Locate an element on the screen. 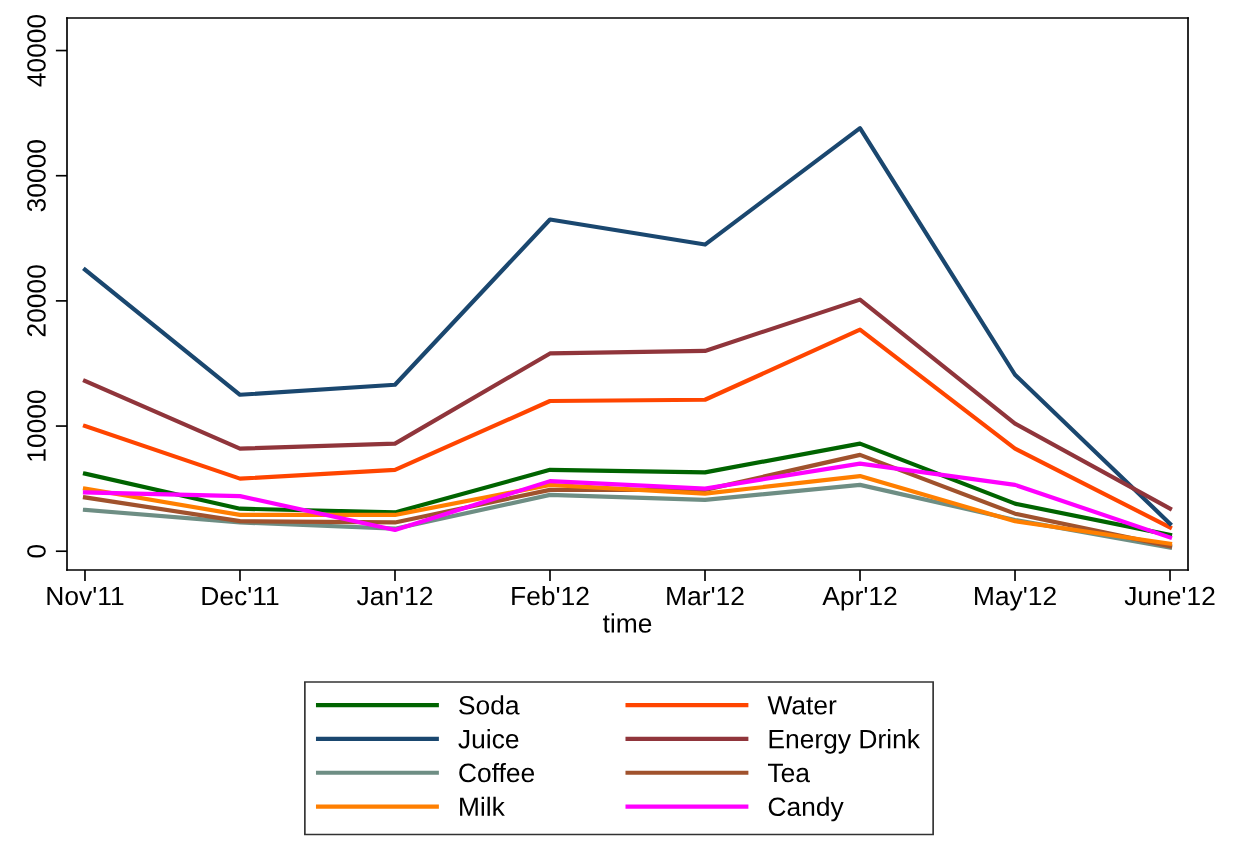 The image size is (1238, 863). legend-label: Juice is located at coordinates (488, 739).